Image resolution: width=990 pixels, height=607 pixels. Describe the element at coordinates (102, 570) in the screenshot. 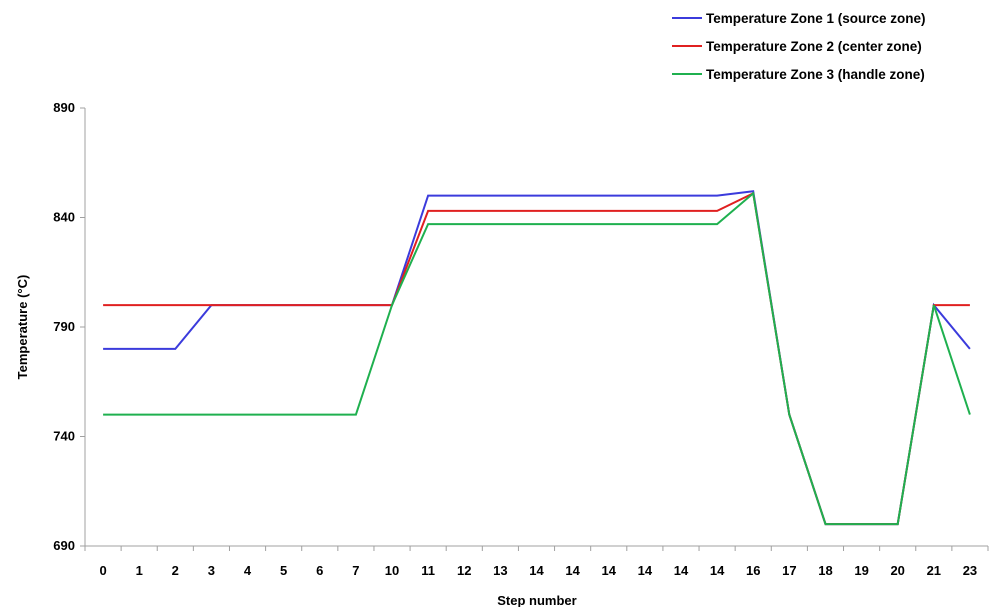

I see `x-tick-label: 0` at that location.